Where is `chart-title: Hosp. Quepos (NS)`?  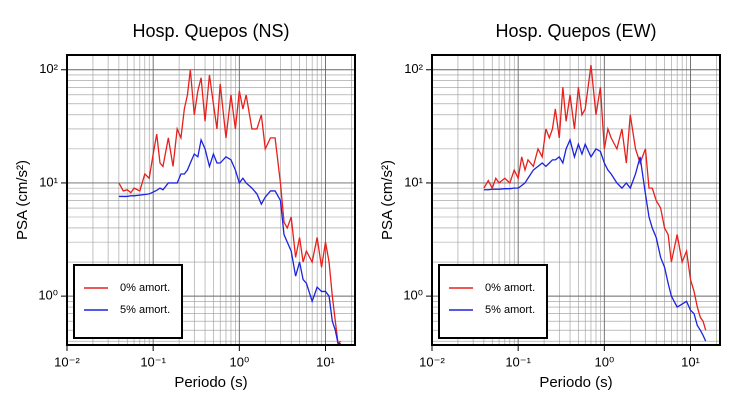
chart-title: Hosp. Quepos (NS) is located at coordinates (210, 31).